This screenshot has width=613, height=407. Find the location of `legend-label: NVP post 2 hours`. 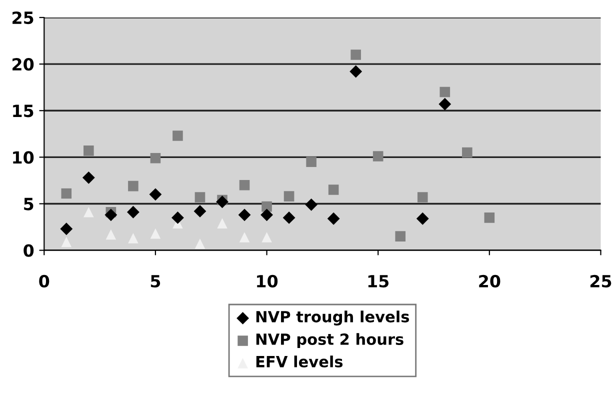

legend-label: NVP post 2 hours is located at coordinates (330, 340).